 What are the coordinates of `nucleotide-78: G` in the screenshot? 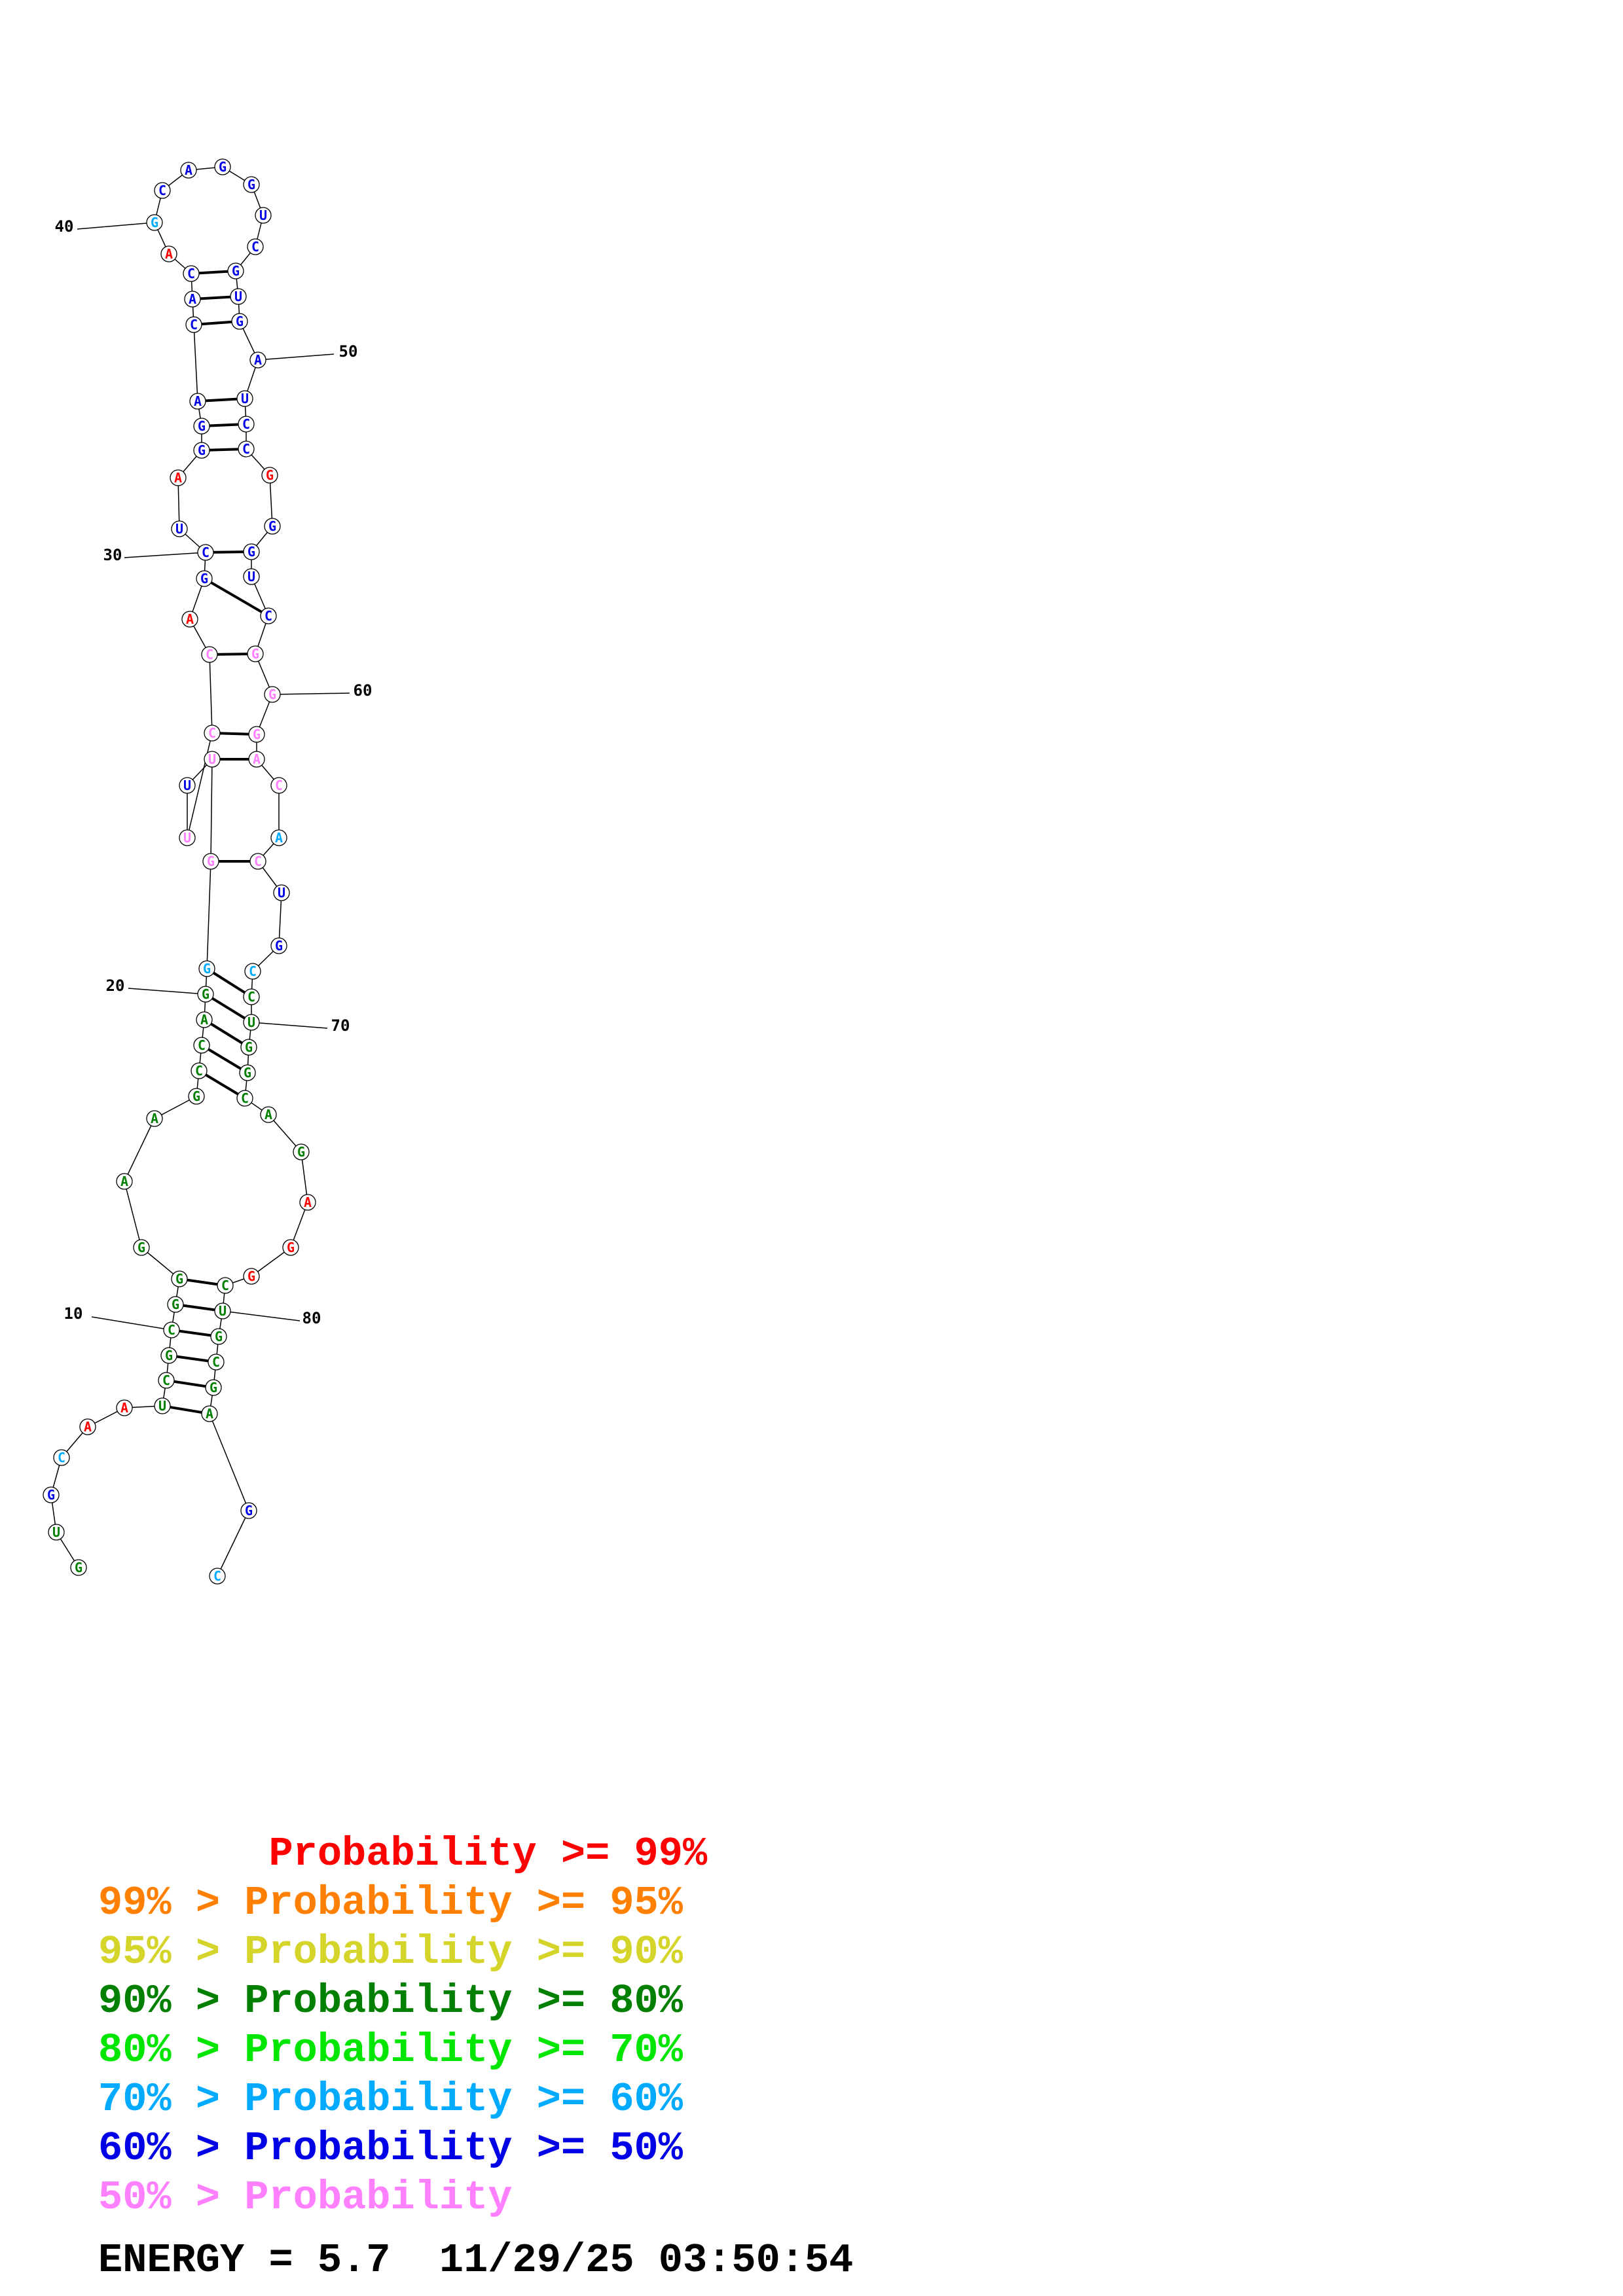 It's located at (251, 1276).